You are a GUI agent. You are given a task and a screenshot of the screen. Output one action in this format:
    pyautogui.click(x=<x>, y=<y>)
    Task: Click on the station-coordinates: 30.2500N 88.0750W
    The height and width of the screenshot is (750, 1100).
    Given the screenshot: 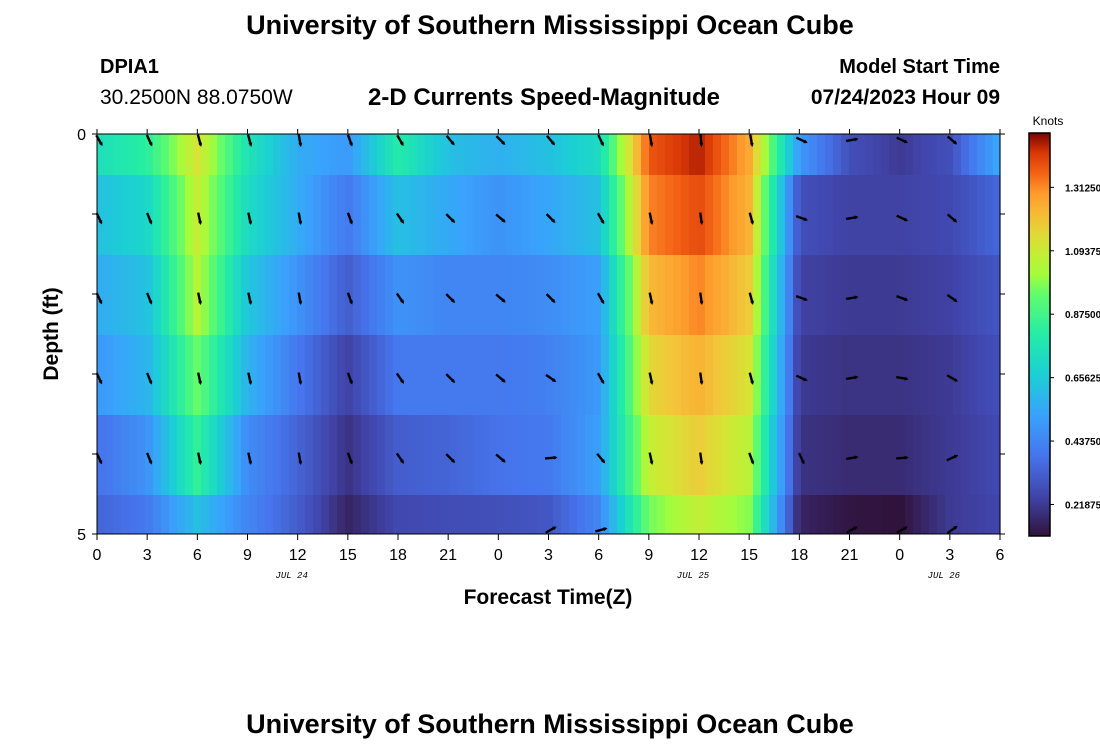 What is the action you would take?
    pyautogui.click(x=196, y=97)
    